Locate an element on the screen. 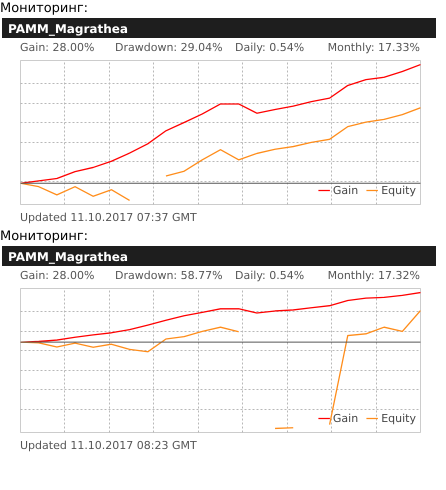 Image resolution: width=446 pixels, height=490 pixels. text: Updated 11.10.2017 08:23 GMT is located at coordinates (108, 446).